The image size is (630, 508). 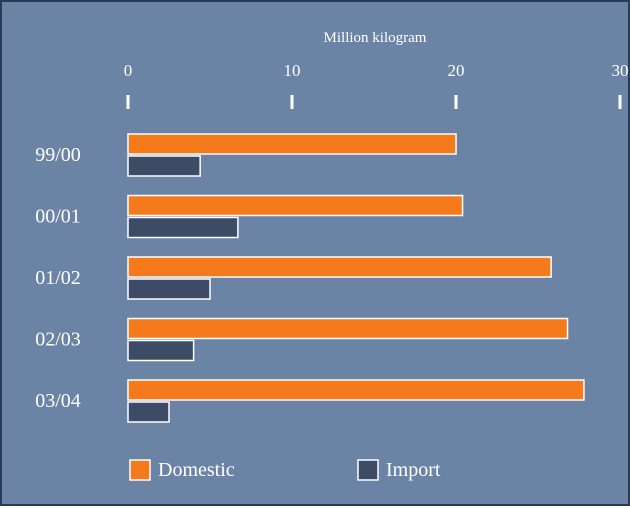 I want to click on x-tick-label: 30, so click(x=620, y=70).